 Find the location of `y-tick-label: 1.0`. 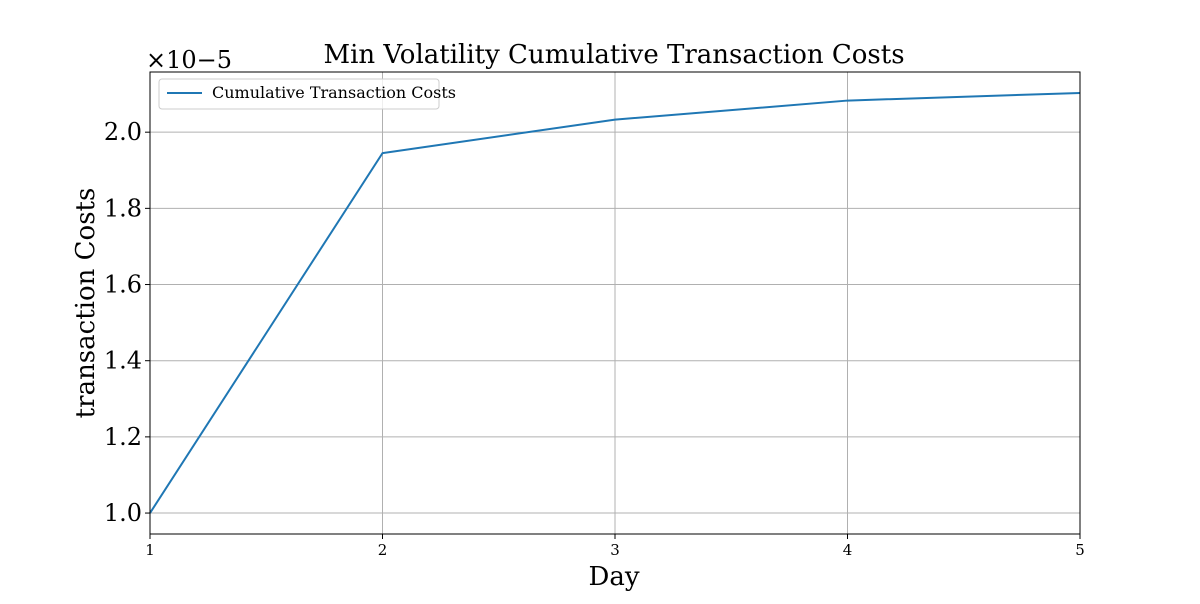

y-tick-label: 1.0 is located at coordinates (123, 513).